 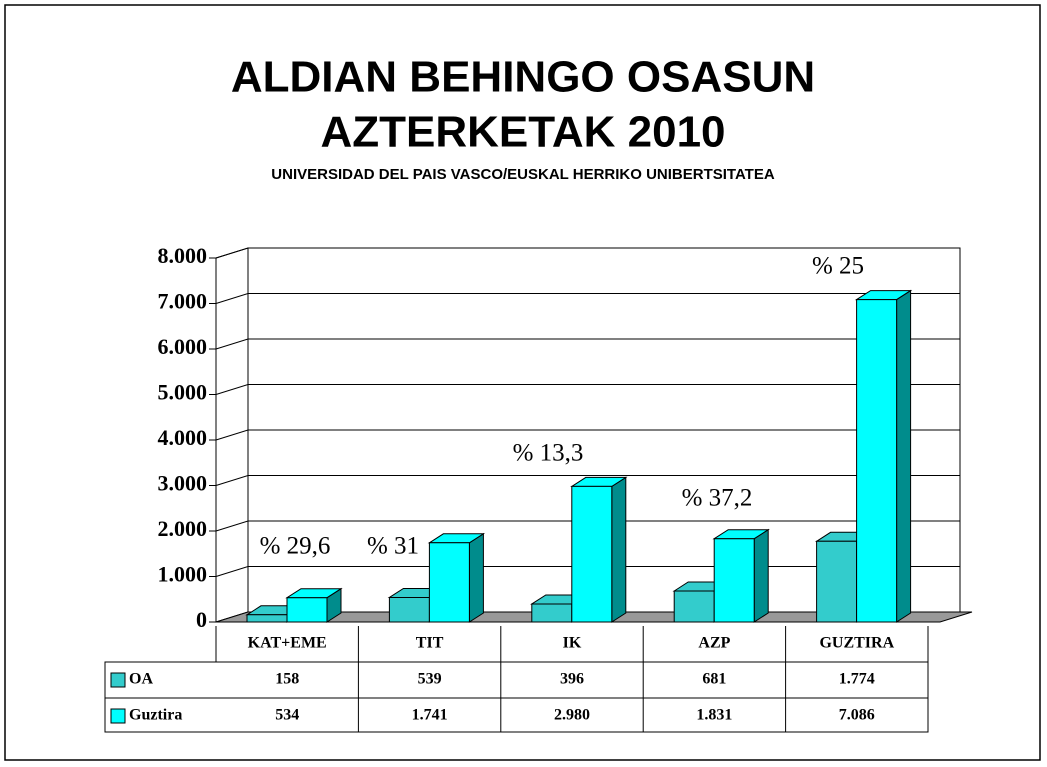 I want to click on annotation: % 37,2, so click(x=717, y=498).